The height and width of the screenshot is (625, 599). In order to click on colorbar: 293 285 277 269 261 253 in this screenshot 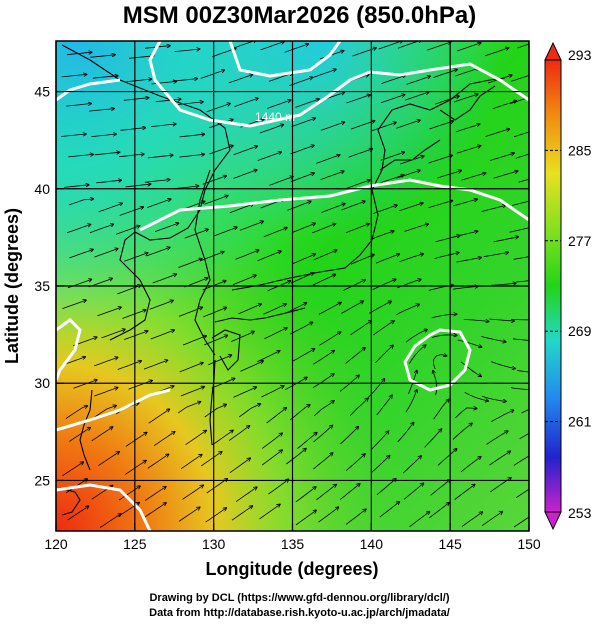, I will do `click(568, 286)`.